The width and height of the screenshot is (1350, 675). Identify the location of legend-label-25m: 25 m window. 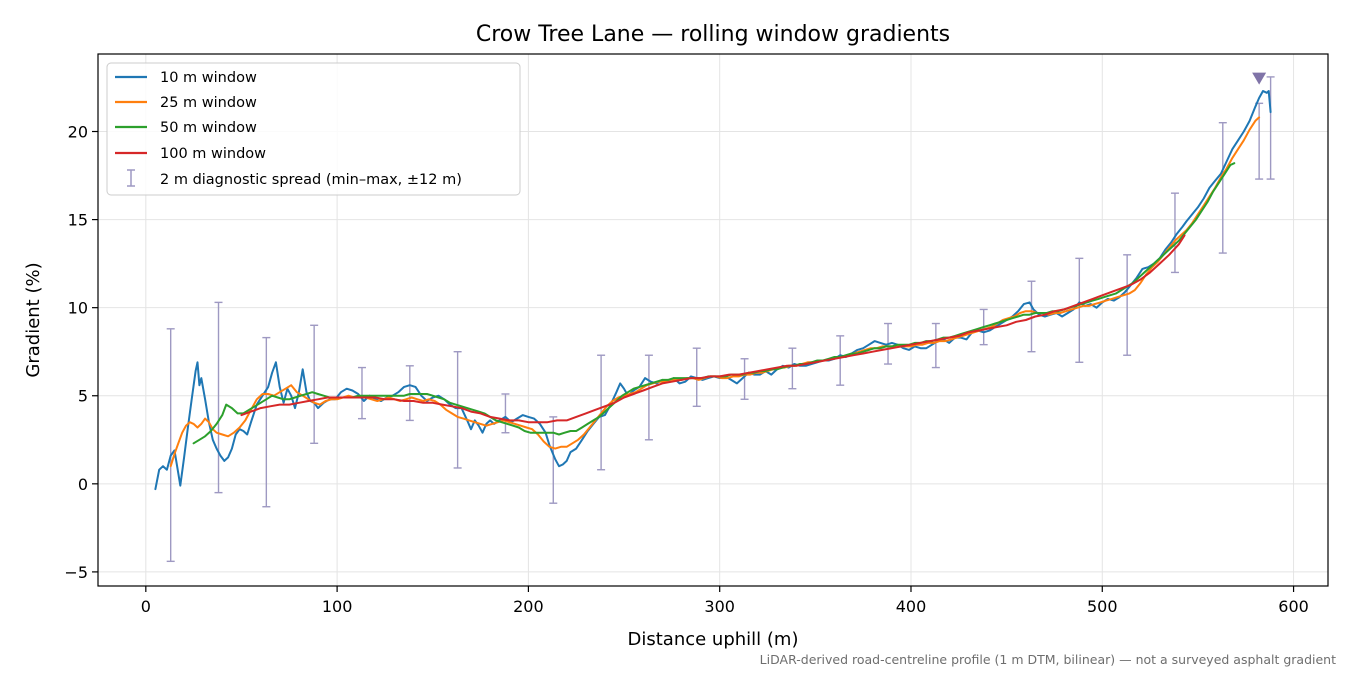
(208, 103).